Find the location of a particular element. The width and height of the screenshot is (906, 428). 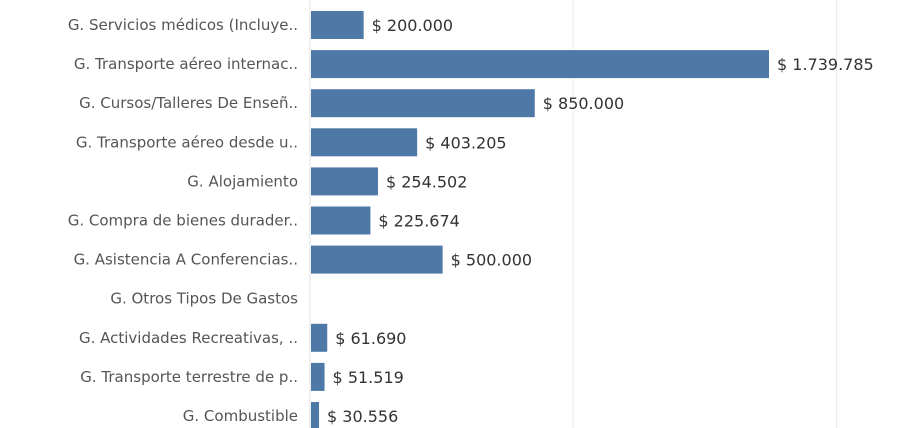

category-label: G. Servicios médicos (Incluye.. is located at coordinates (183, 25).